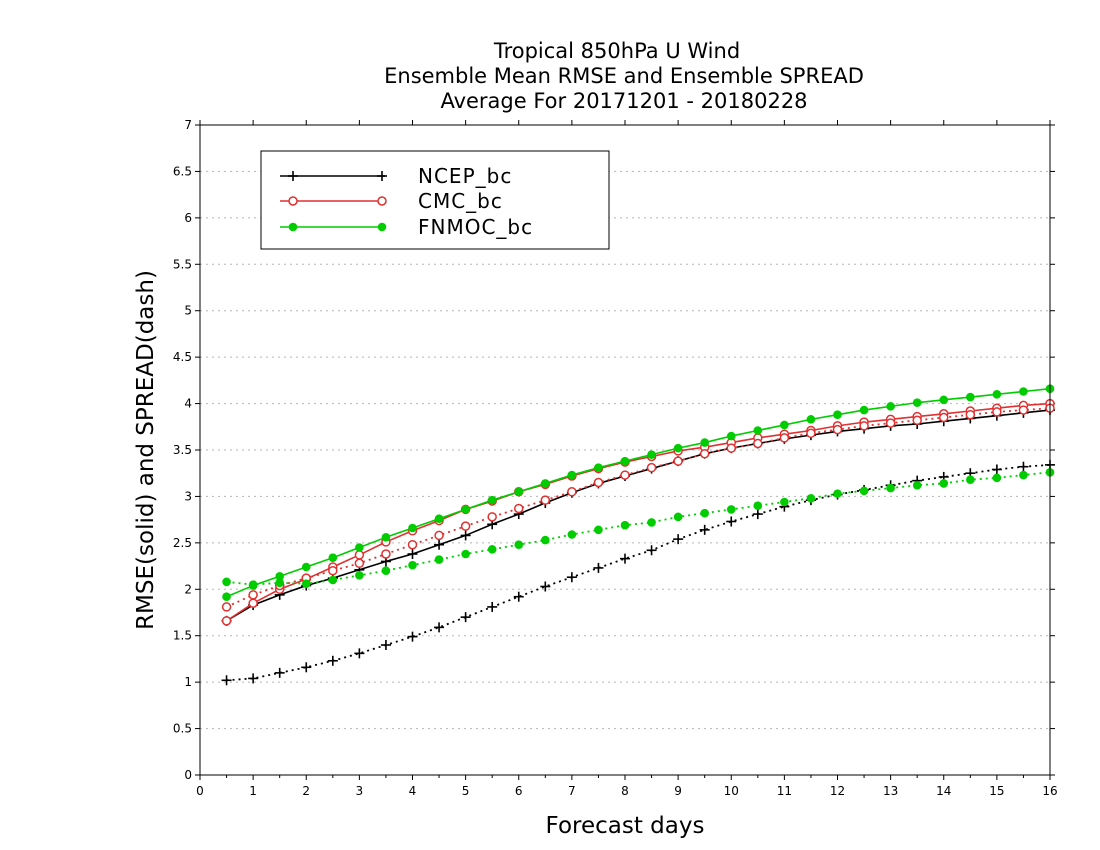 The height and width of the screenshot is (850, 1100). What do you see at coordinates (625, 826) in the screenshot?
I see `x-axis-label: Forecast days` at bounding box center [625, 826].